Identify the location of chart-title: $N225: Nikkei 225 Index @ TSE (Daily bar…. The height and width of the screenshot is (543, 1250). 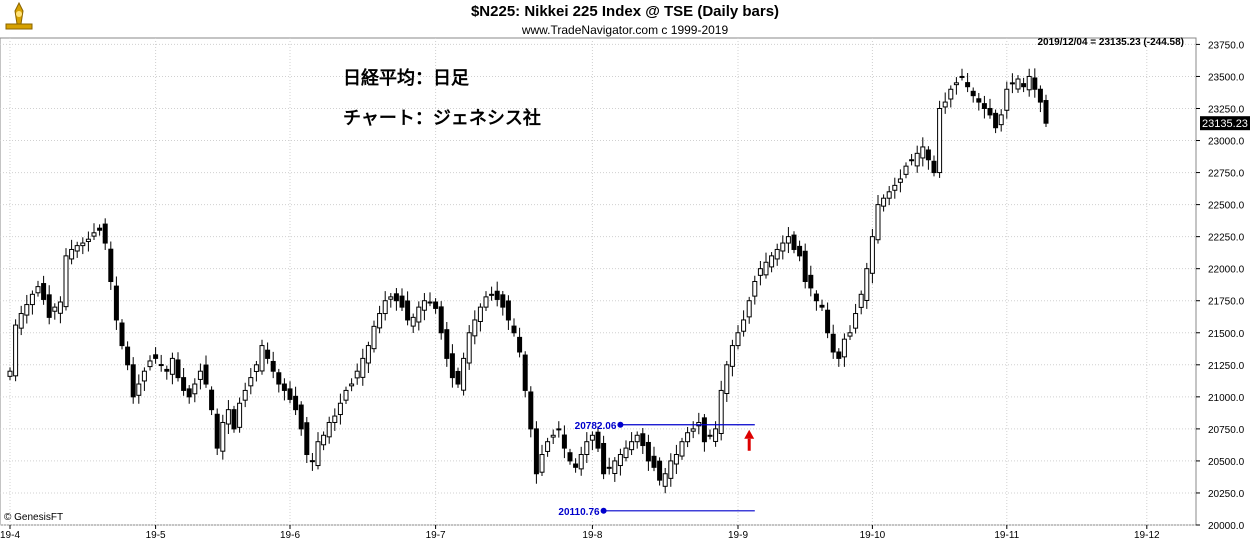
(625, 11).